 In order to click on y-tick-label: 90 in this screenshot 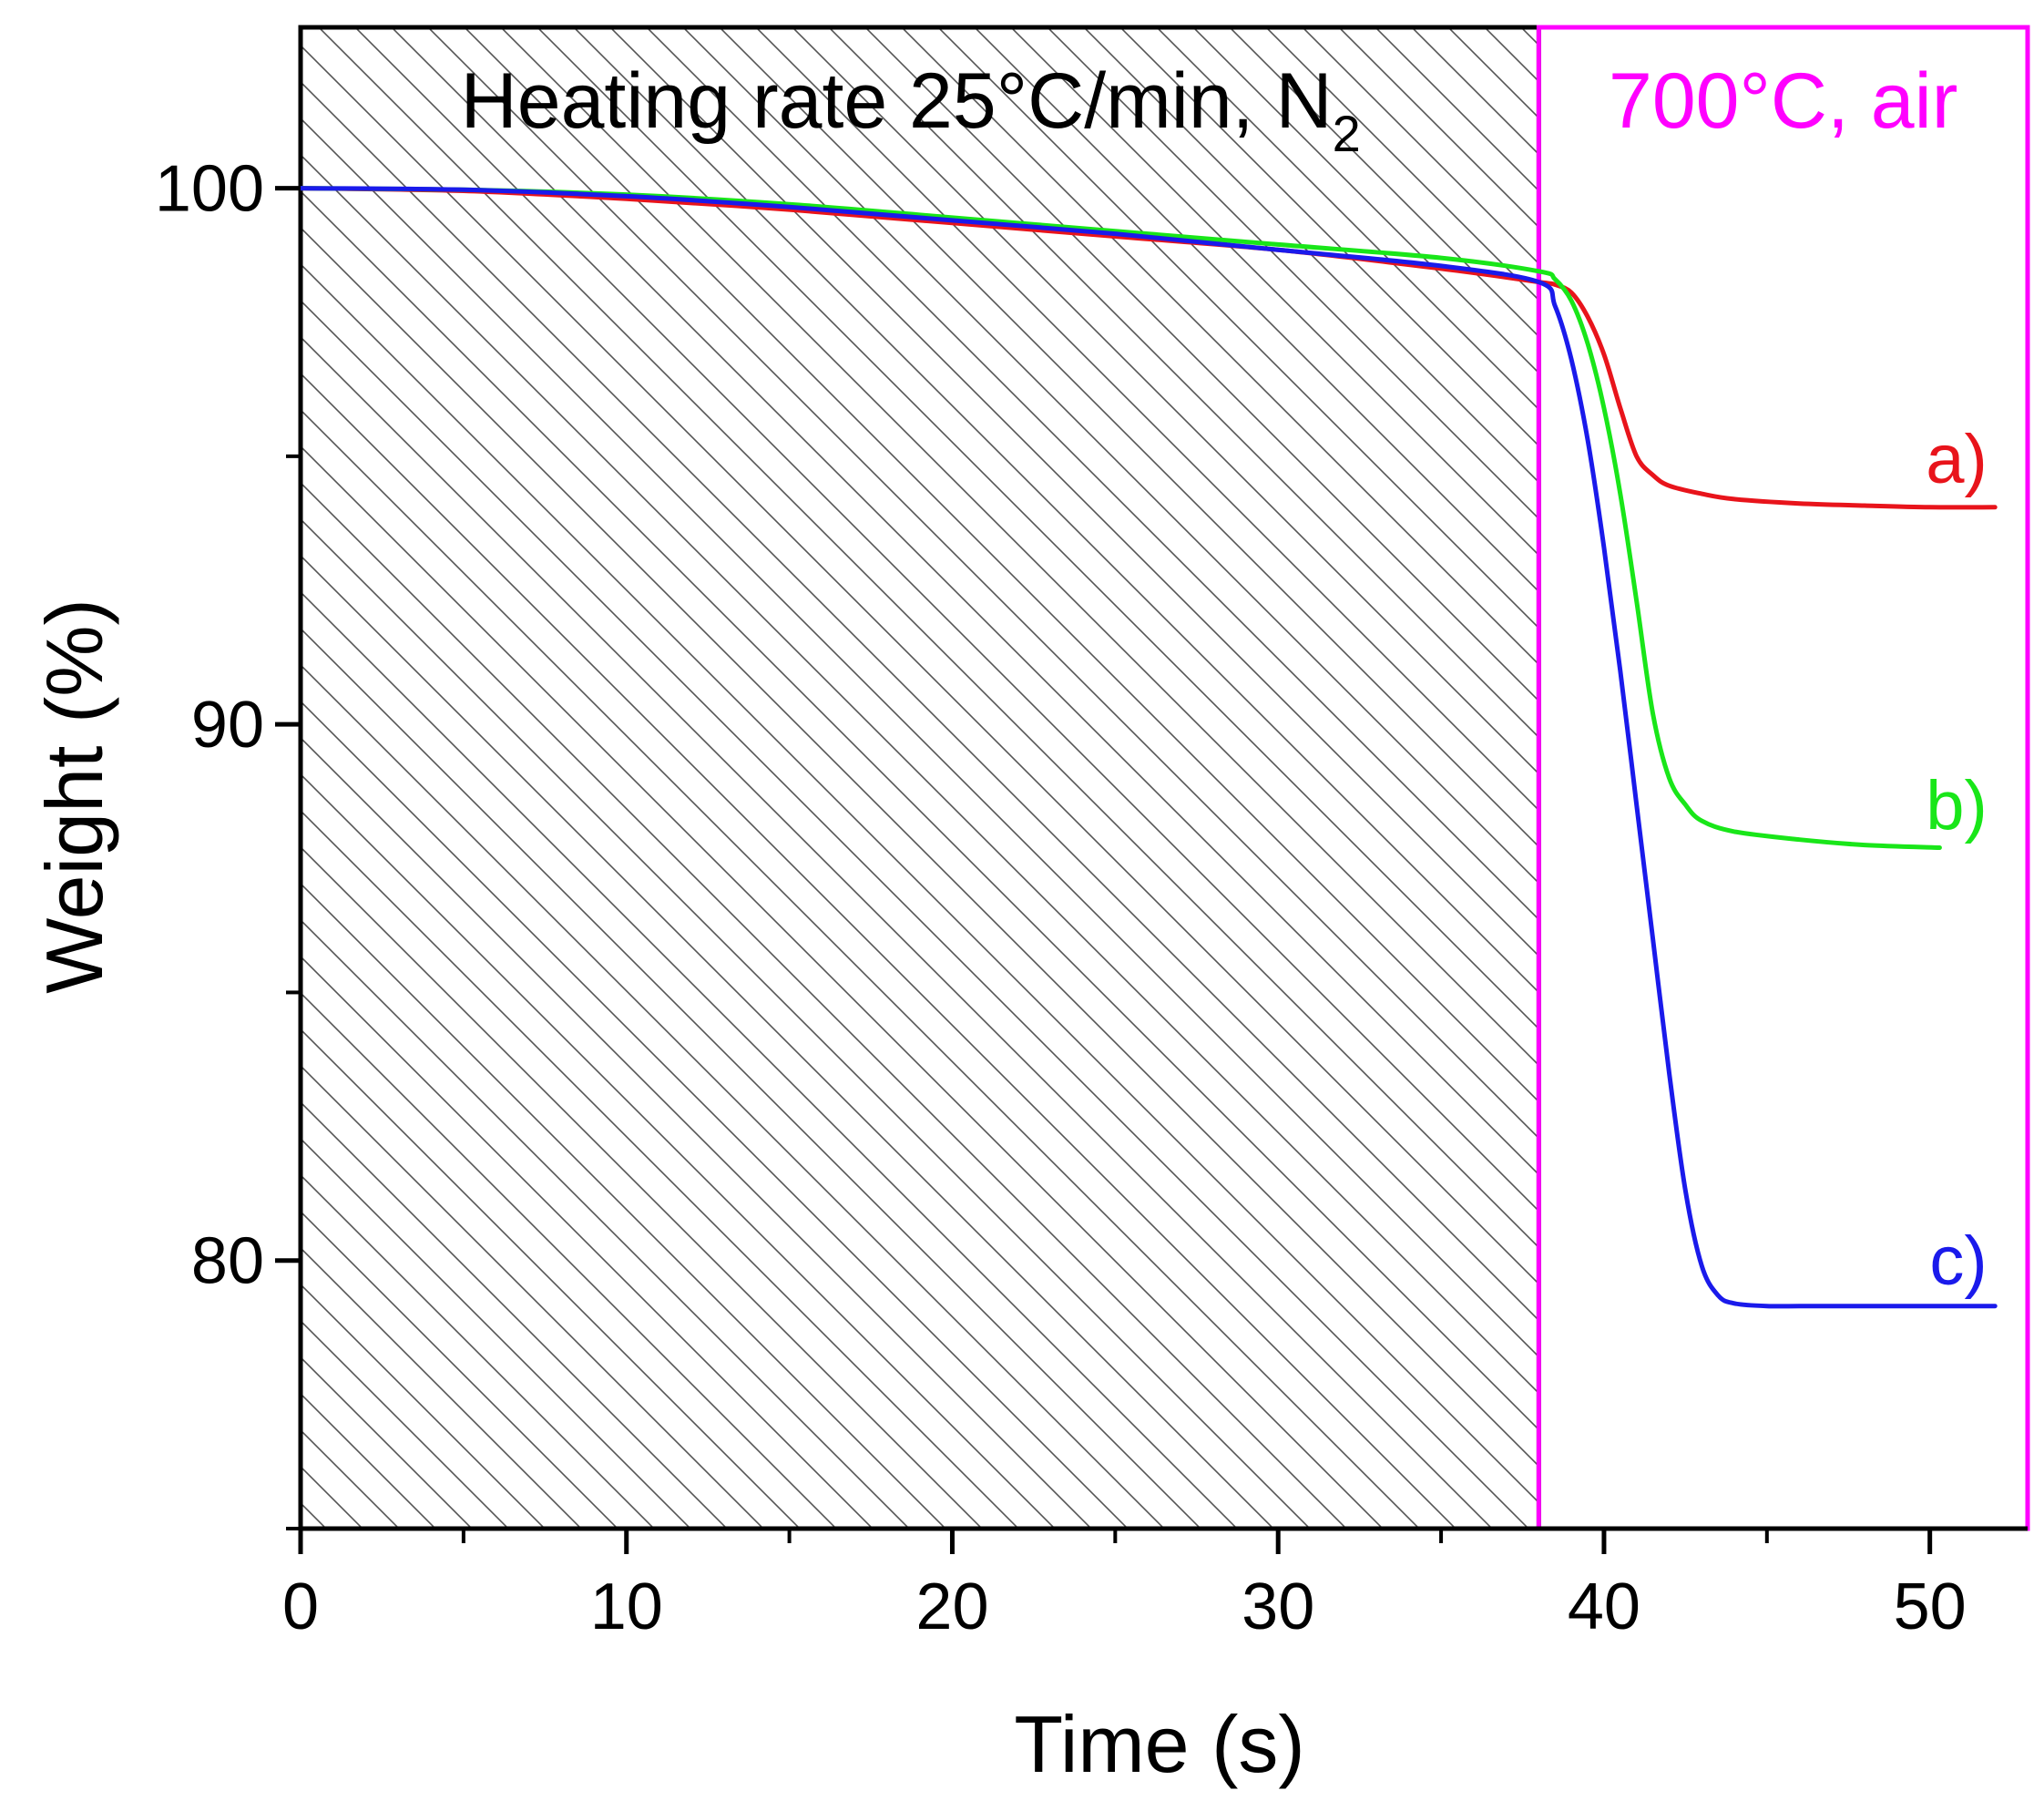, I will do `click(228, 726)`.